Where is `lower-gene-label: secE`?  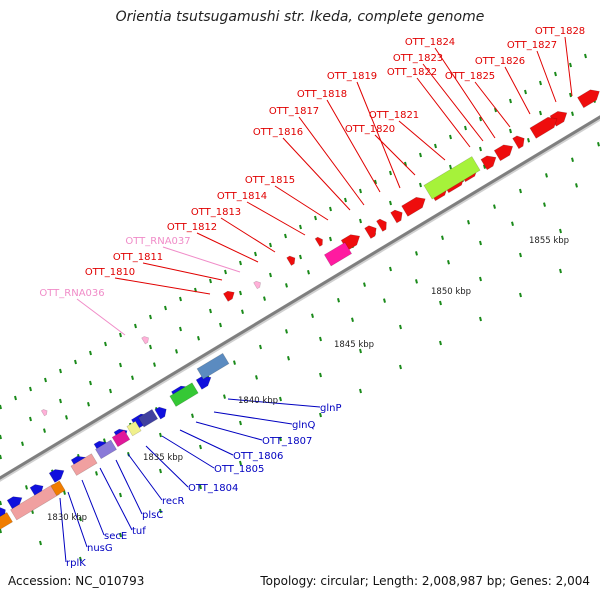
lower-gene-label: secE is located at coordinates (115, 536).